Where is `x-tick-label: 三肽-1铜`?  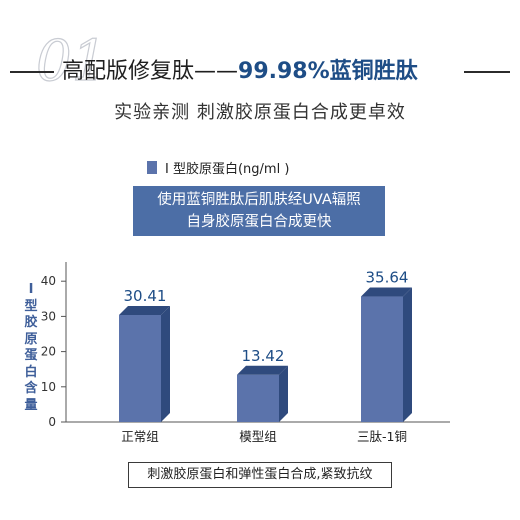
x-tick-label: 三肽-1铜 is located at coordinates (382, 436).